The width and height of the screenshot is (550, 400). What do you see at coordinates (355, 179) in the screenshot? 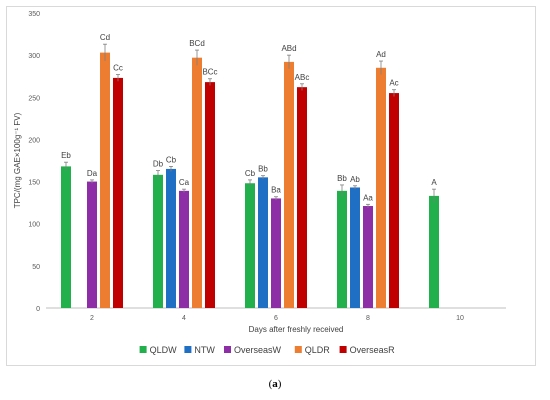
I see `significance-label: Ab` at bounding box center [355, 179].